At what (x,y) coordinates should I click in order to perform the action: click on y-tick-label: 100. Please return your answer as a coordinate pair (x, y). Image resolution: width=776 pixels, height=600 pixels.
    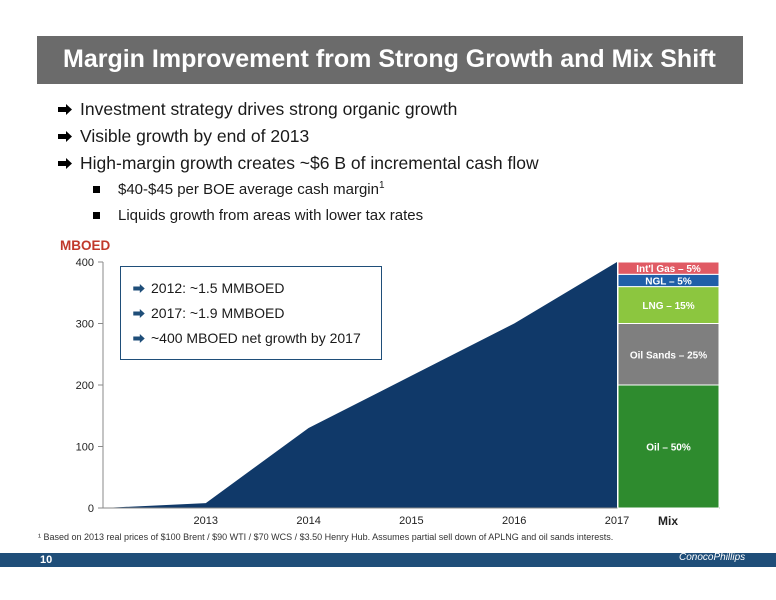
    Looking at the image, I should click on (85, 448).